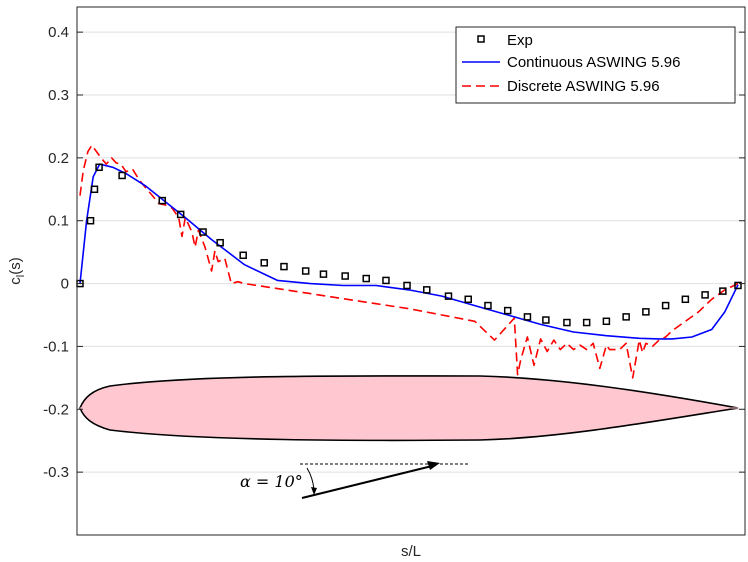 This screenshot has width=748, height=562. Describe the element at coordinates (433, 465) in the screenshot. I see `flow-arrow-head` at that location.